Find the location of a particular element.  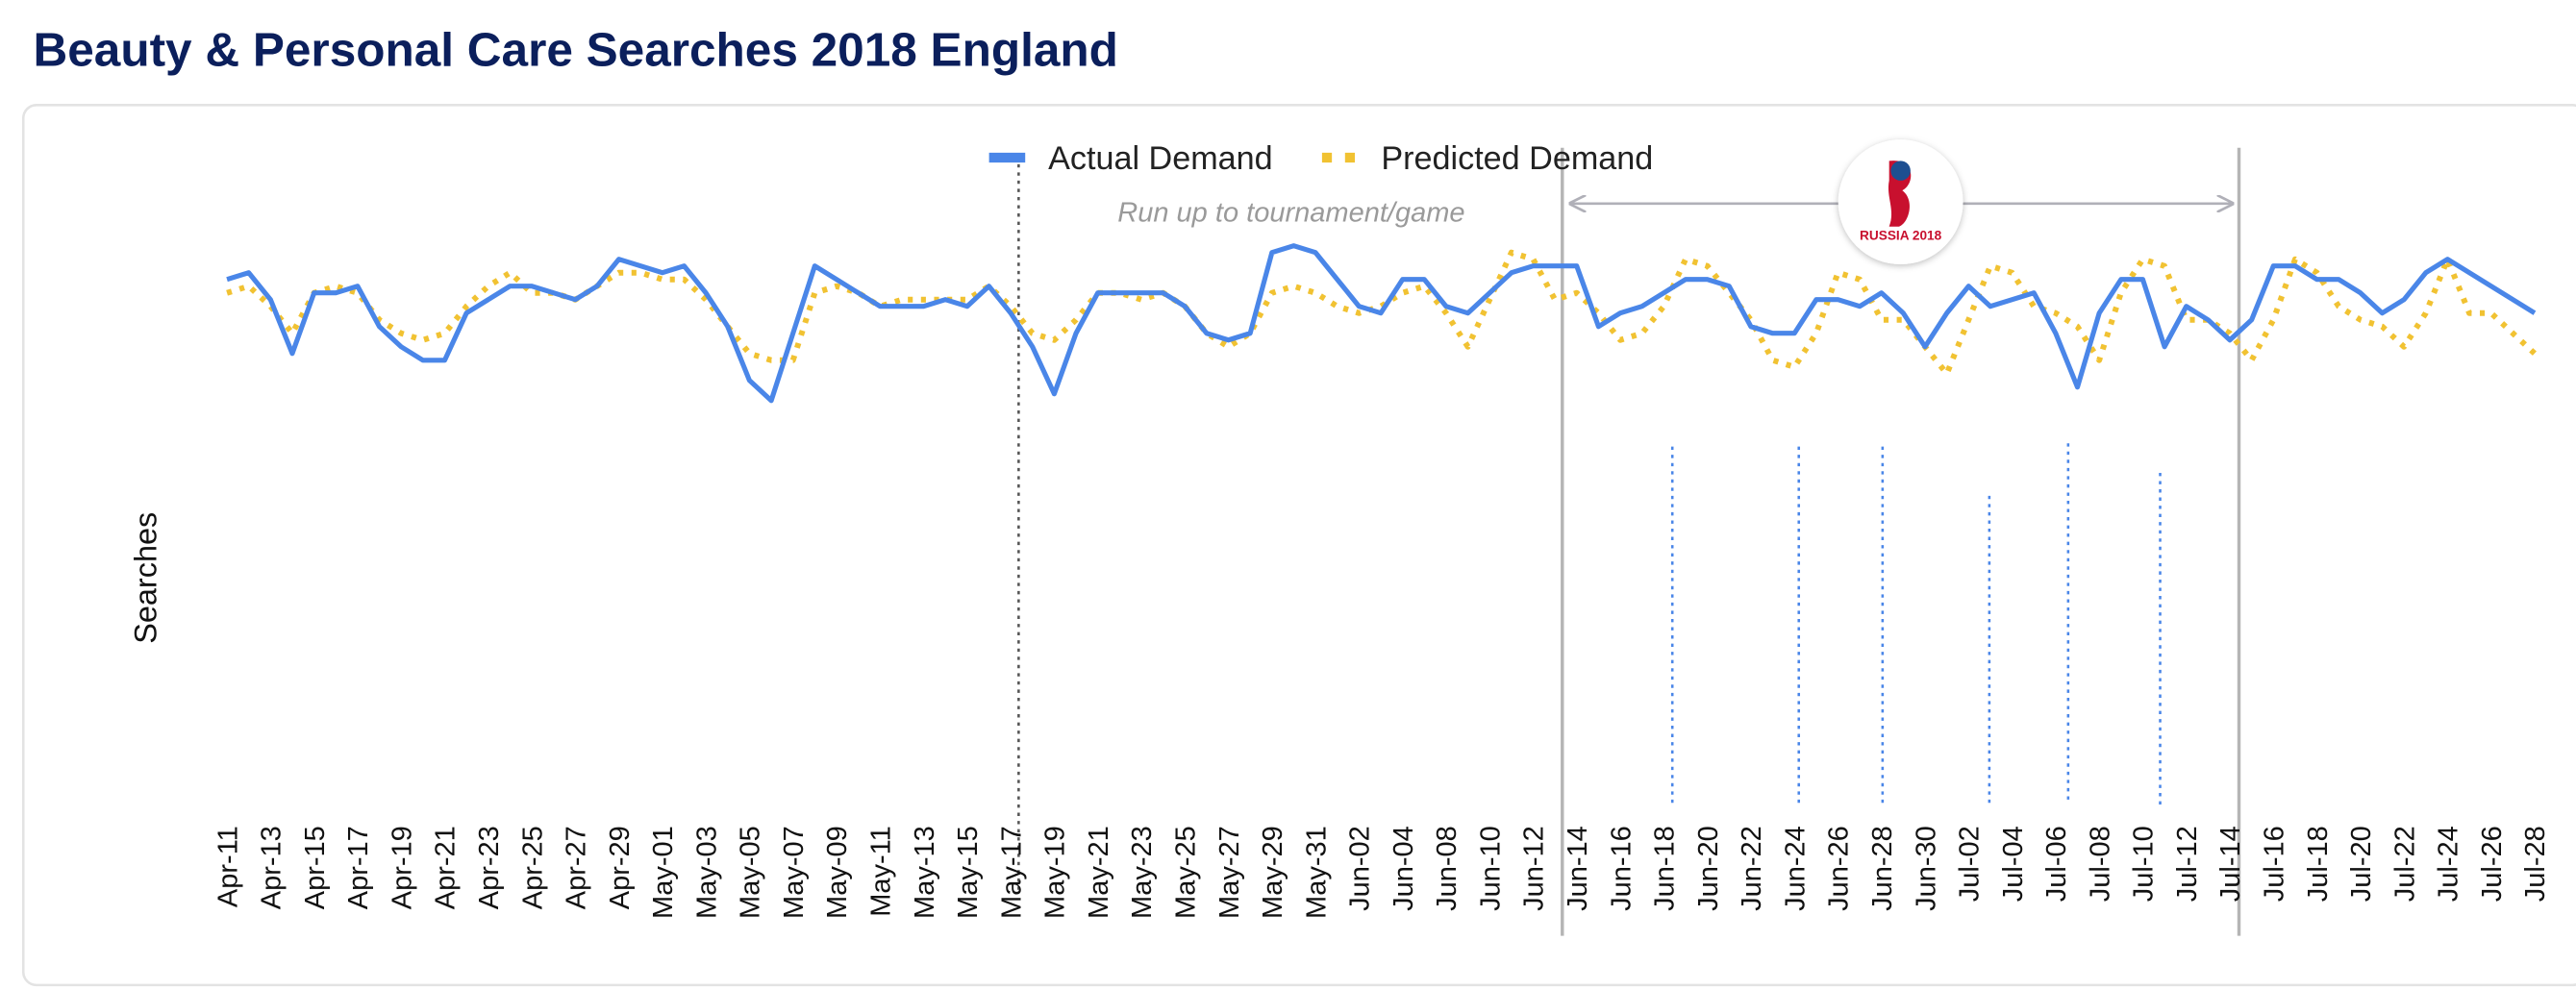

x-tick-label: May-25 is located at coordinates (1185, 872).